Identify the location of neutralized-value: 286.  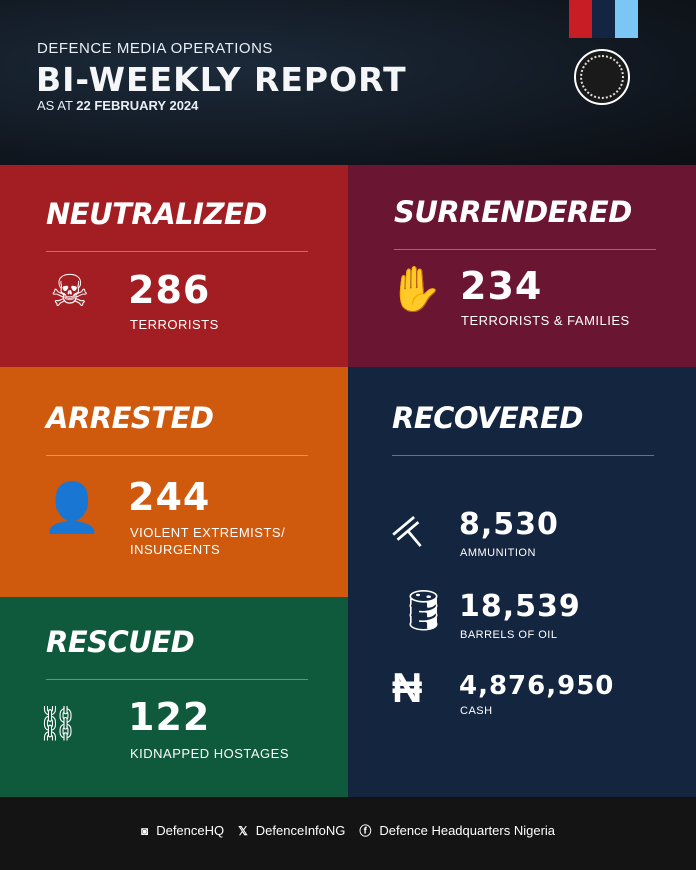
(169, 290).